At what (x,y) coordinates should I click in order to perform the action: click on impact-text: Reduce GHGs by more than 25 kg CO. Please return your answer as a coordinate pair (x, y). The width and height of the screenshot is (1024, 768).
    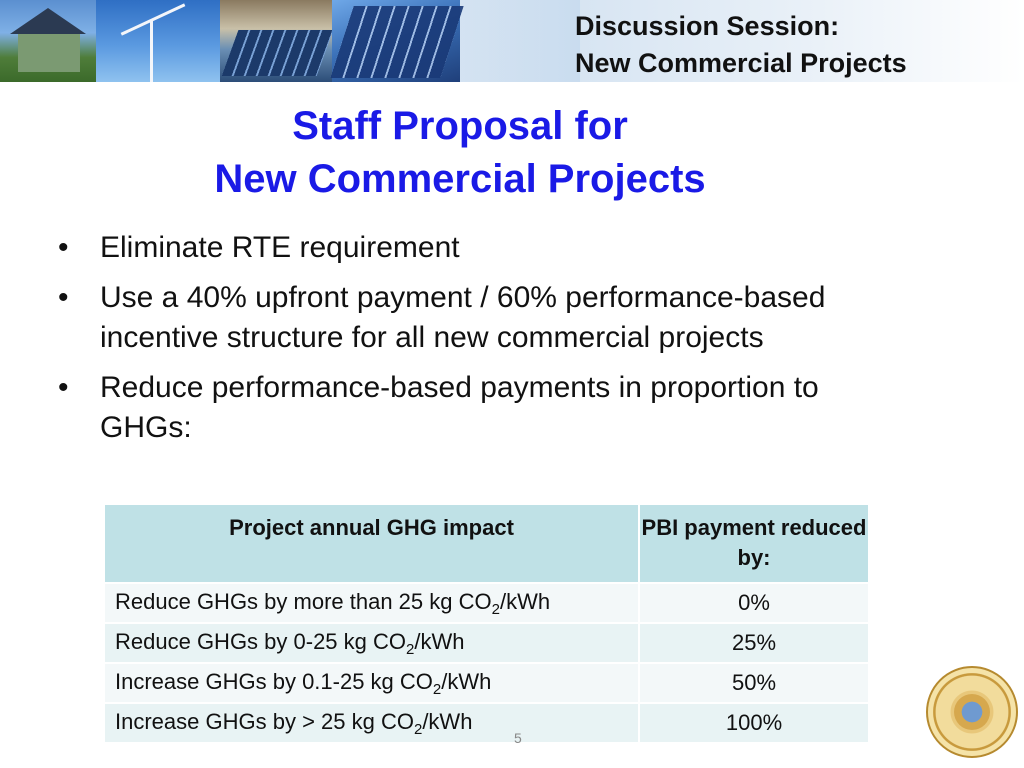
    Looking at the image, I should click on (303, 601).